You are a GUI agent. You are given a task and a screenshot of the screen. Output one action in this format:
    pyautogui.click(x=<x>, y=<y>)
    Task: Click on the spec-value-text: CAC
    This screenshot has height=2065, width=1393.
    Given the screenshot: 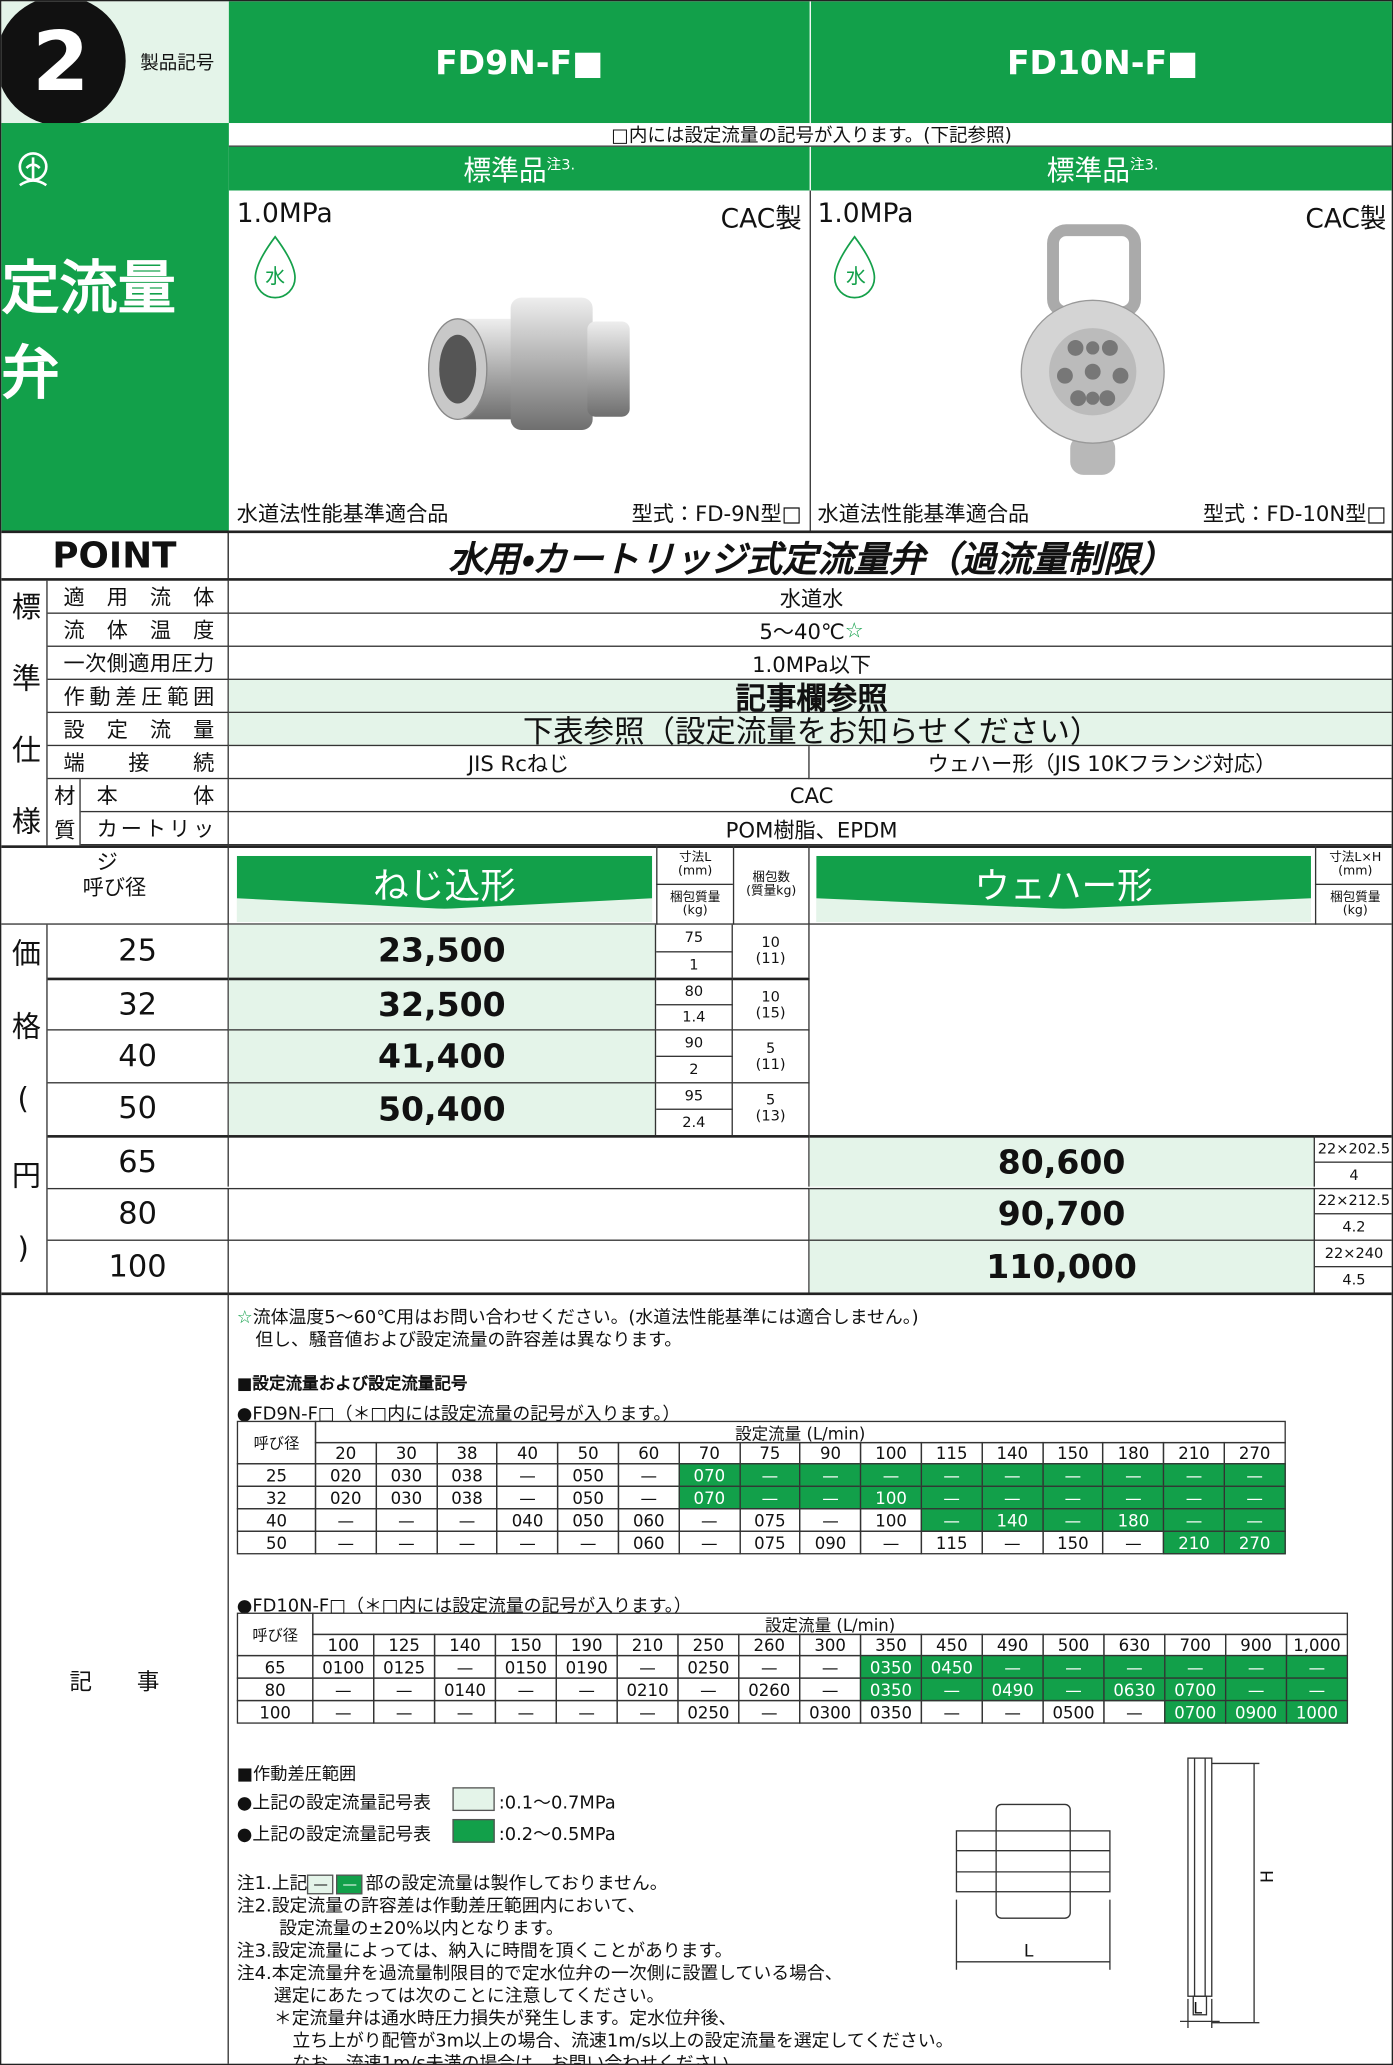 What is the action you would take?
    pyautogui.click(x=811, y=795)
    